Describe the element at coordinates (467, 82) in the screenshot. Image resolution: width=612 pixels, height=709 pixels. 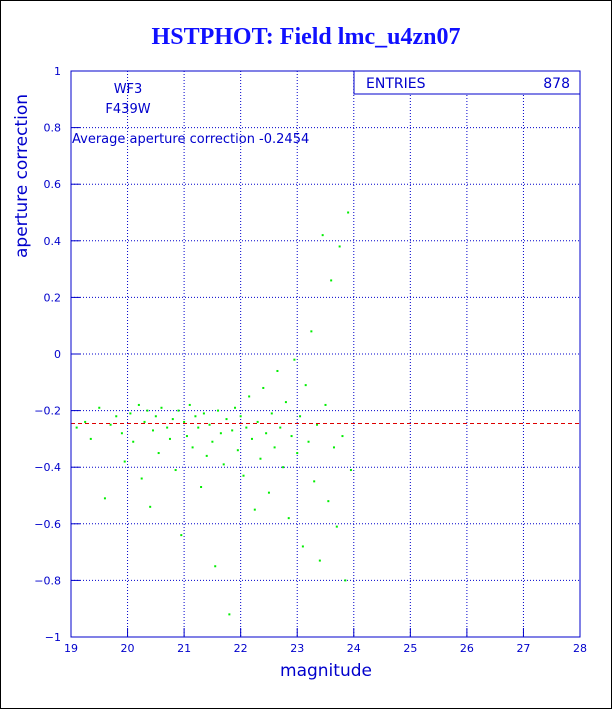
I see `stats-box` at that location.